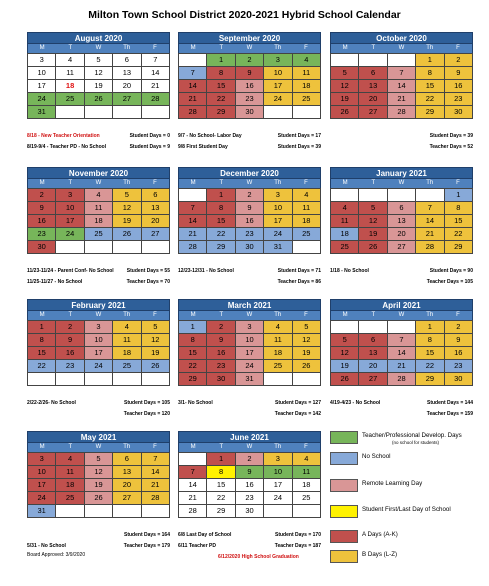  What do you see at coordinates (458, 86) in the screenshot?
I see `day-cell: 16` at bounding box center [458, 86].